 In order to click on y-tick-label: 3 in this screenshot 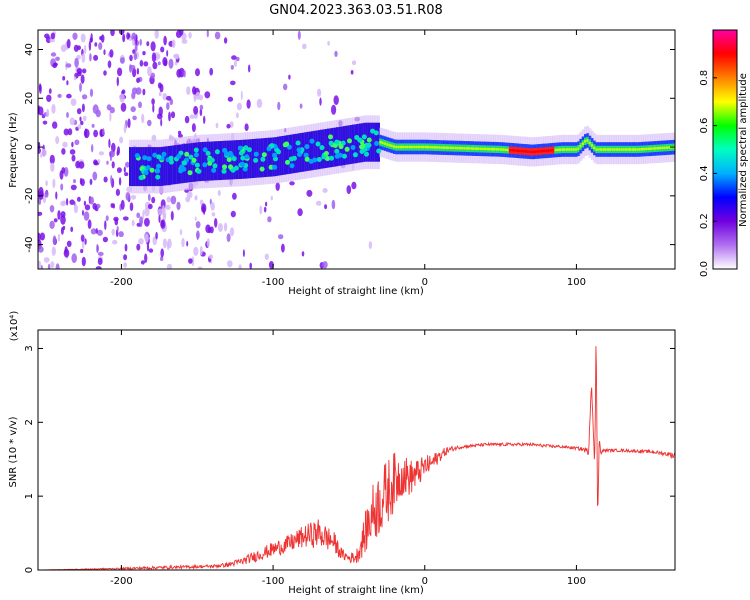, I will do `click(29, 348)`.